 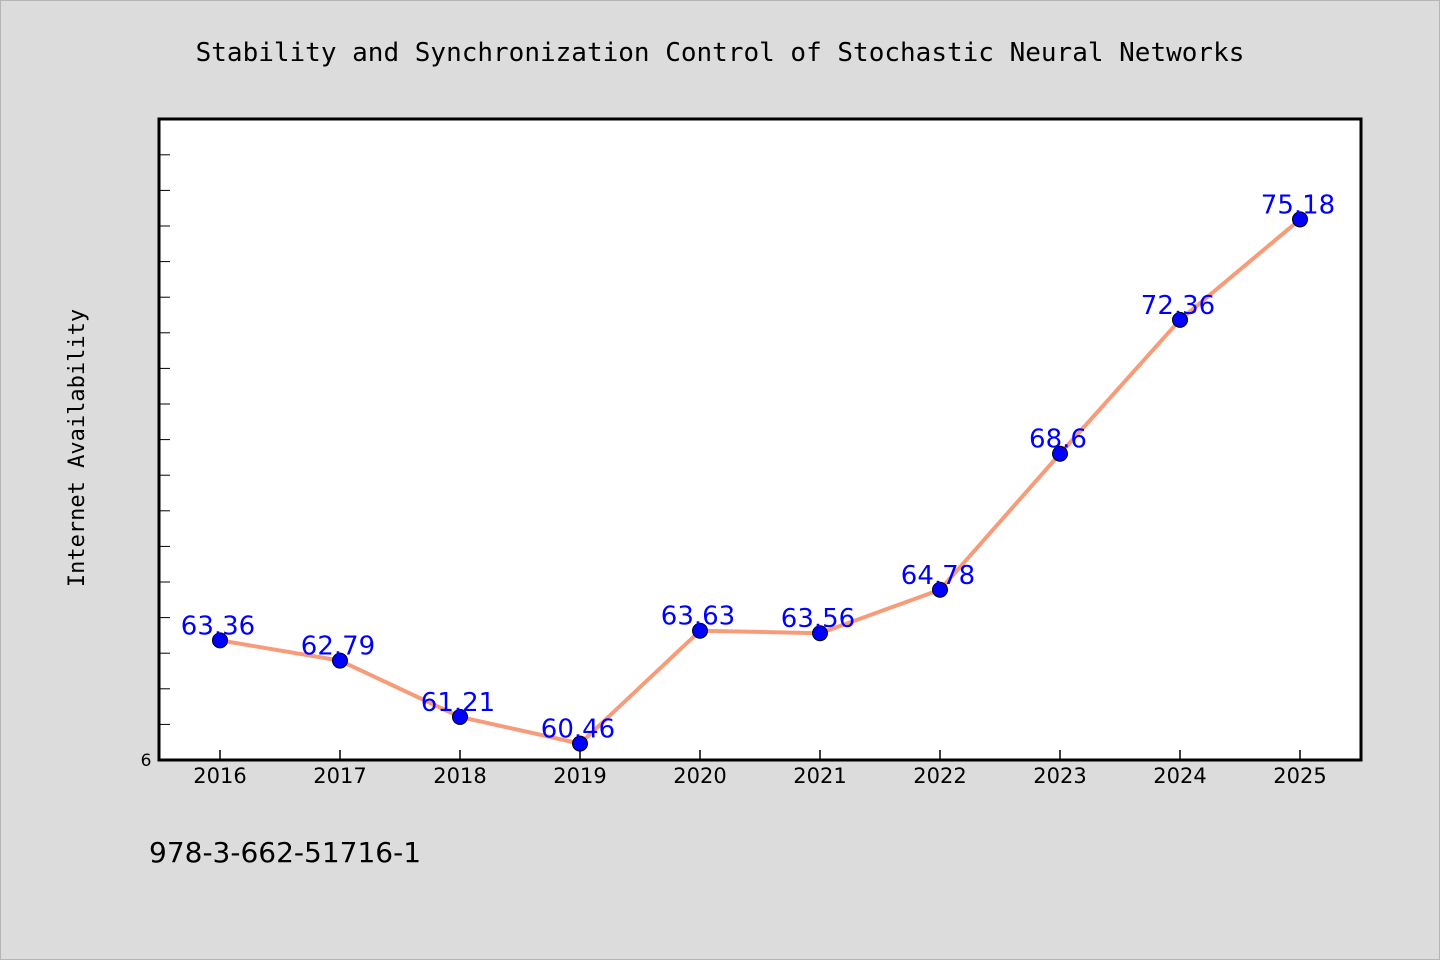 I want to click on data-label: 68.6, so click(x=1058, y=440).